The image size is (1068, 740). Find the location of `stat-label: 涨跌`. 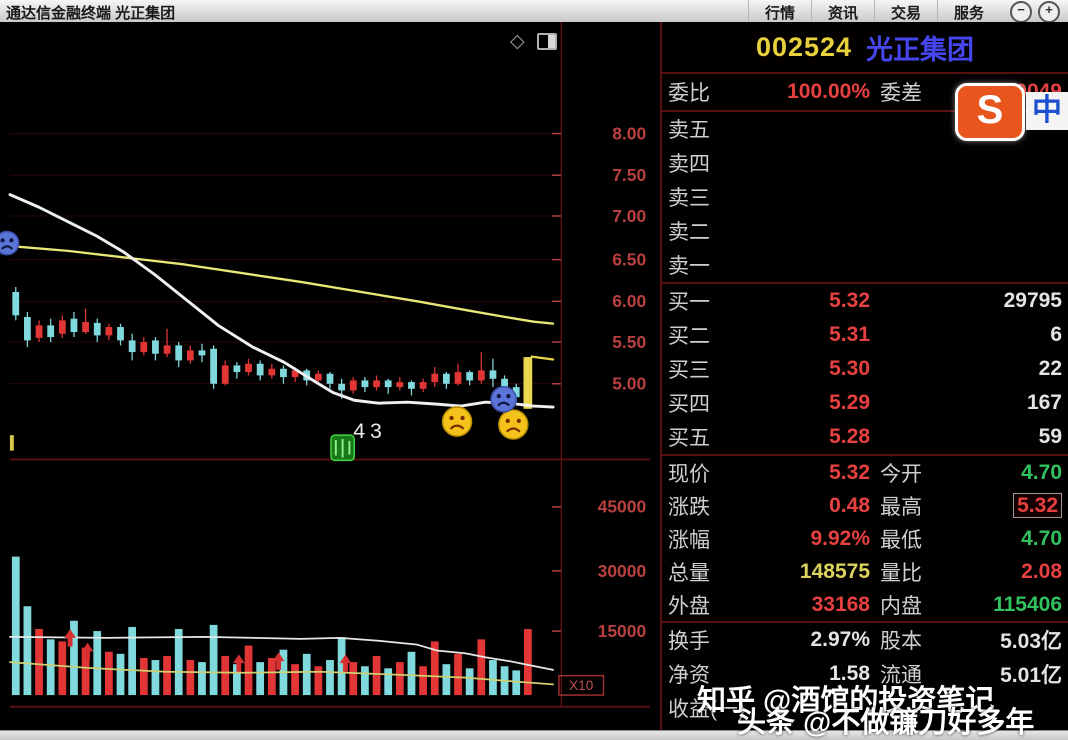

stat-label: 涨跌 is located at coordinates (689, 507).